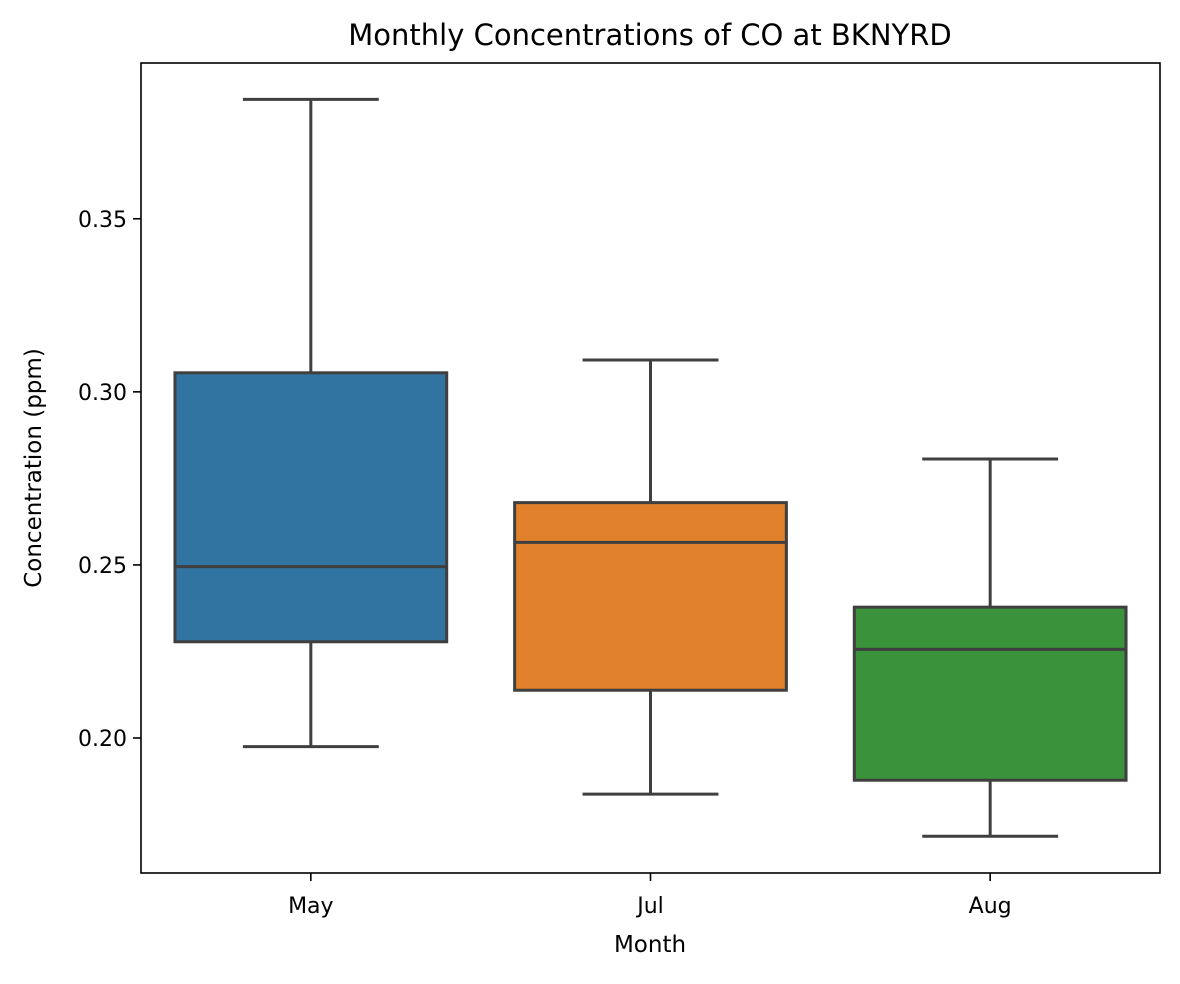 The height and width of the screenshot is (984, 1180). Describe the element at coordinates (102, 393) in the screenshot. I see `y-tick-label: 0.30` at that location.